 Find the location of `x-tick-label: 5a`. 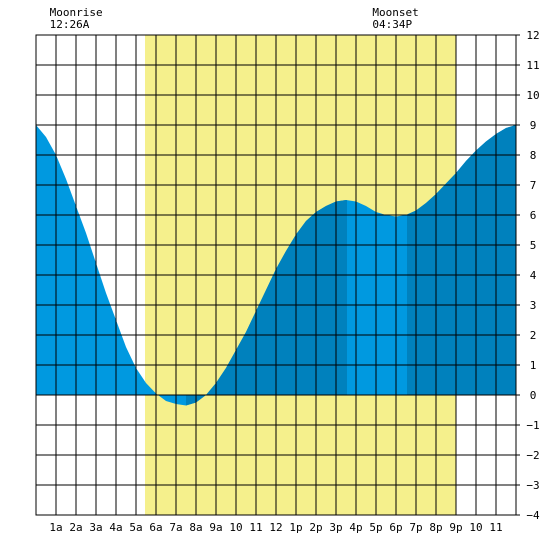

x-tick-label: 5a is located at coordinates (135, 527).